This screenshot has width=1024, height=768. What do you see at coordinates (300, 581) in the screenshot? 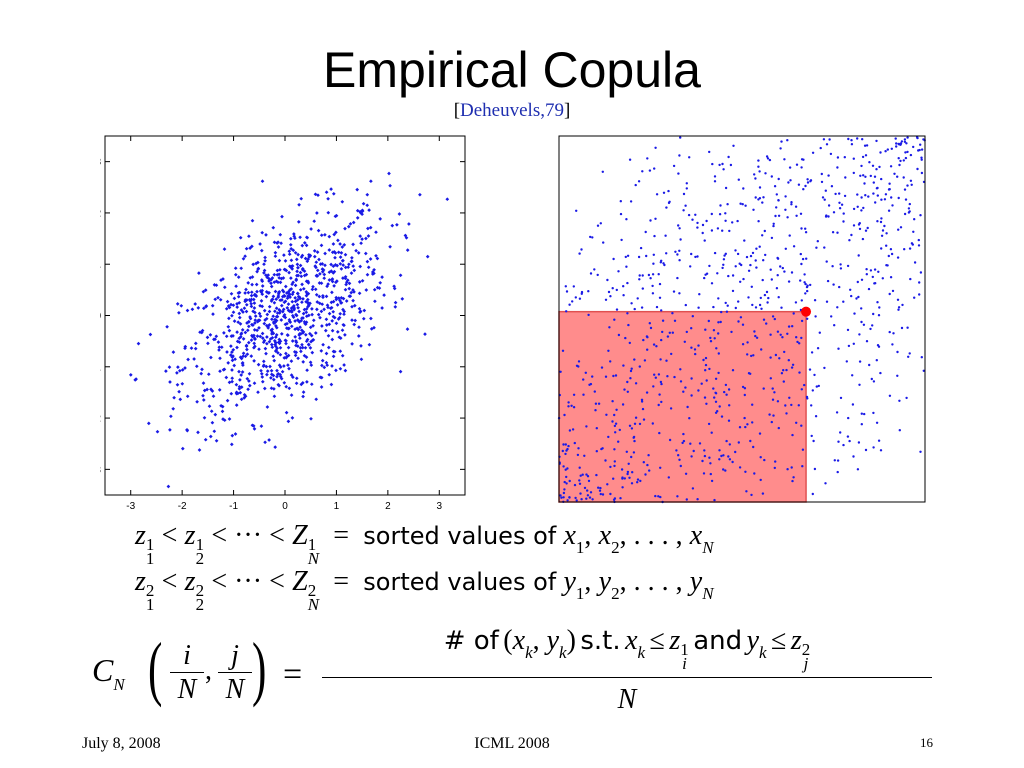
I see `eq2-Z: Z` at bounding box center [300, 581].